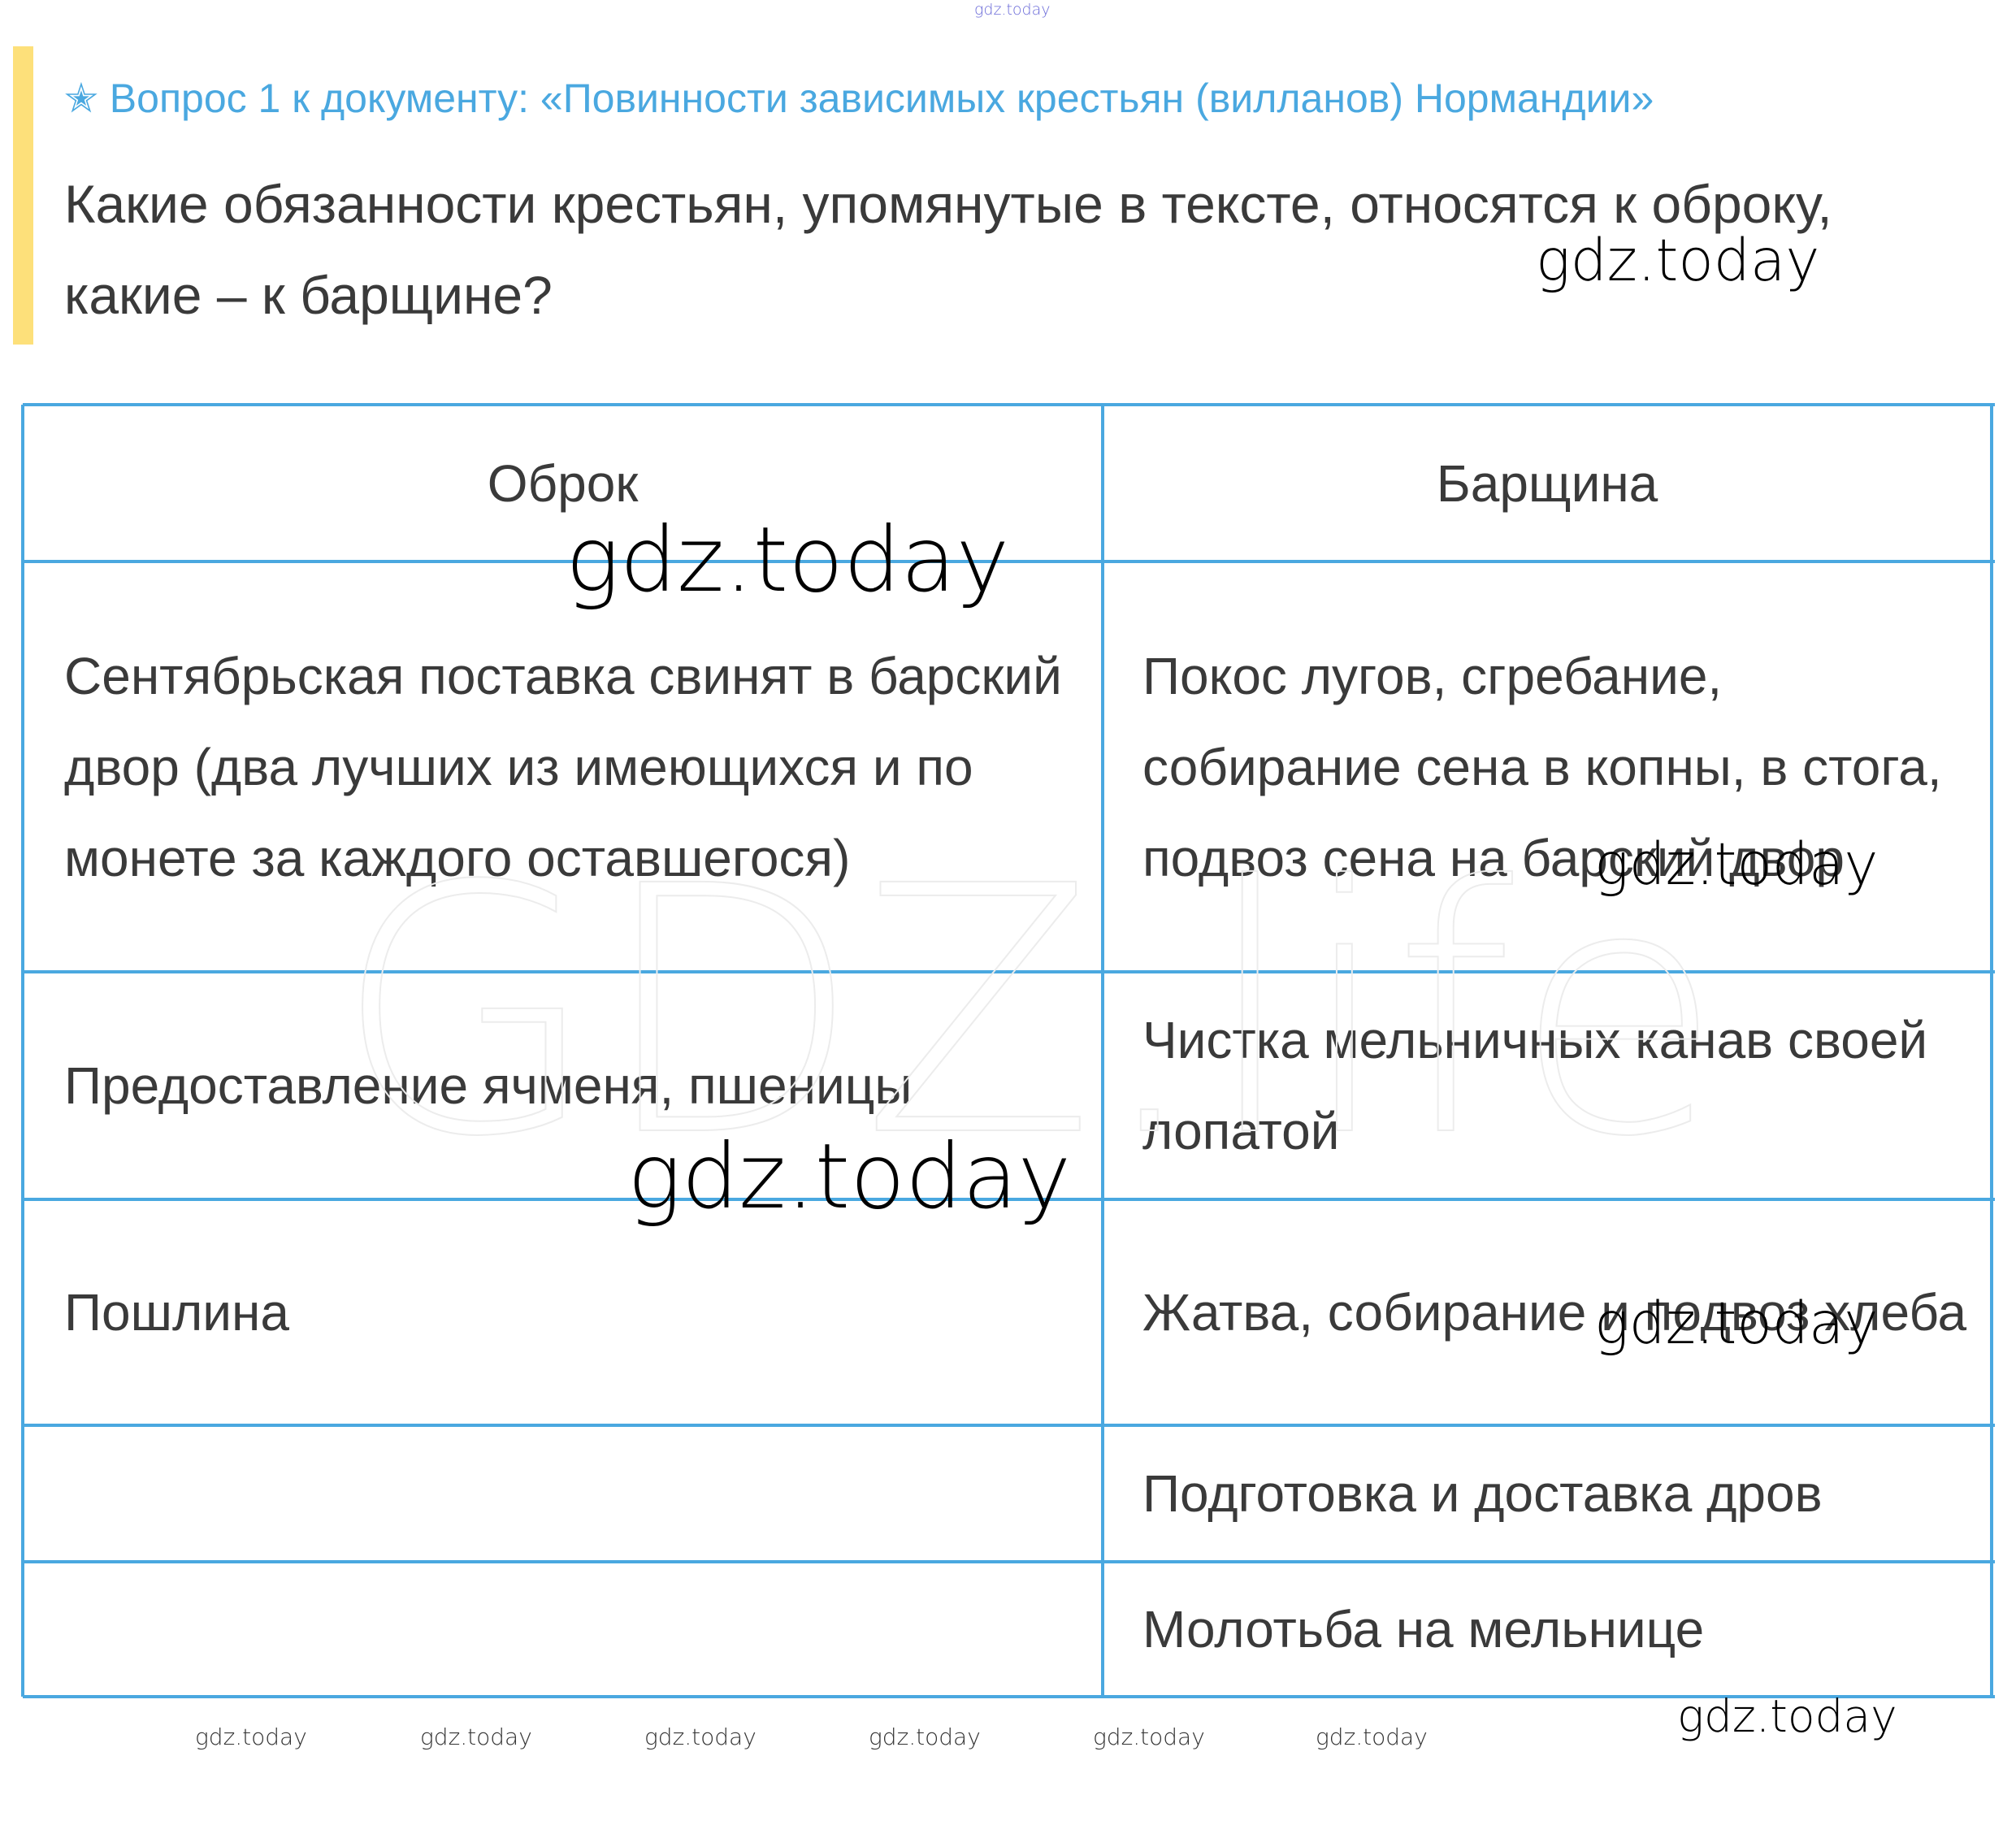 The height and width of the screenshot is (1847, 2016). I want to click on column-header: Оброк, so click(563, 483).